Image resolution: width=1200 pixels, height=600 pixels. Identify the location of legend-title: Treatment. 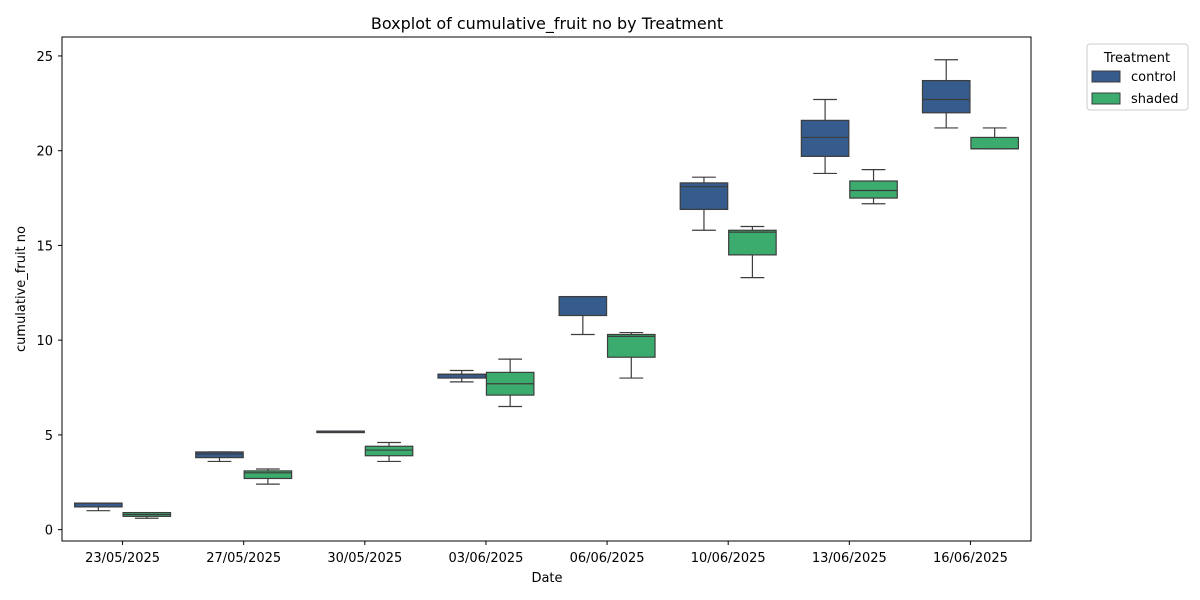
(1136, 58).